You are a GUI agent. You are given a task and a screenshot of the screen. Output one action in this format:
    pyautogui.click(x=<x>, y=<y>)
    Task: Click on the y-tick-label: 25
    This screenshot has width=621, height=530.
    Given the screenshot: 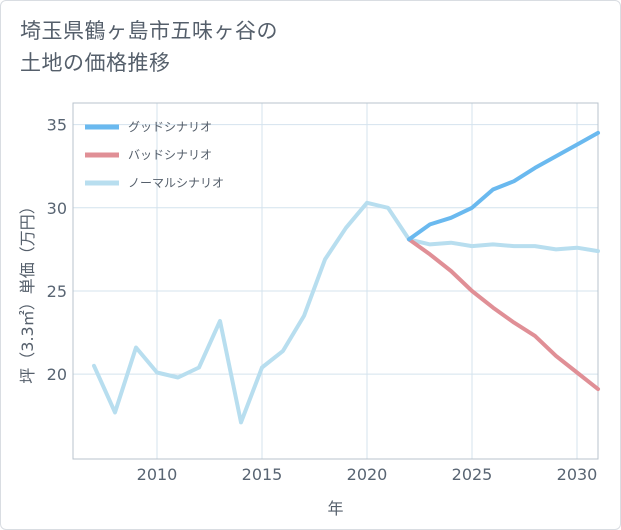 What is the action you would take?
    pyautogui.click(x=57, y=291)
    